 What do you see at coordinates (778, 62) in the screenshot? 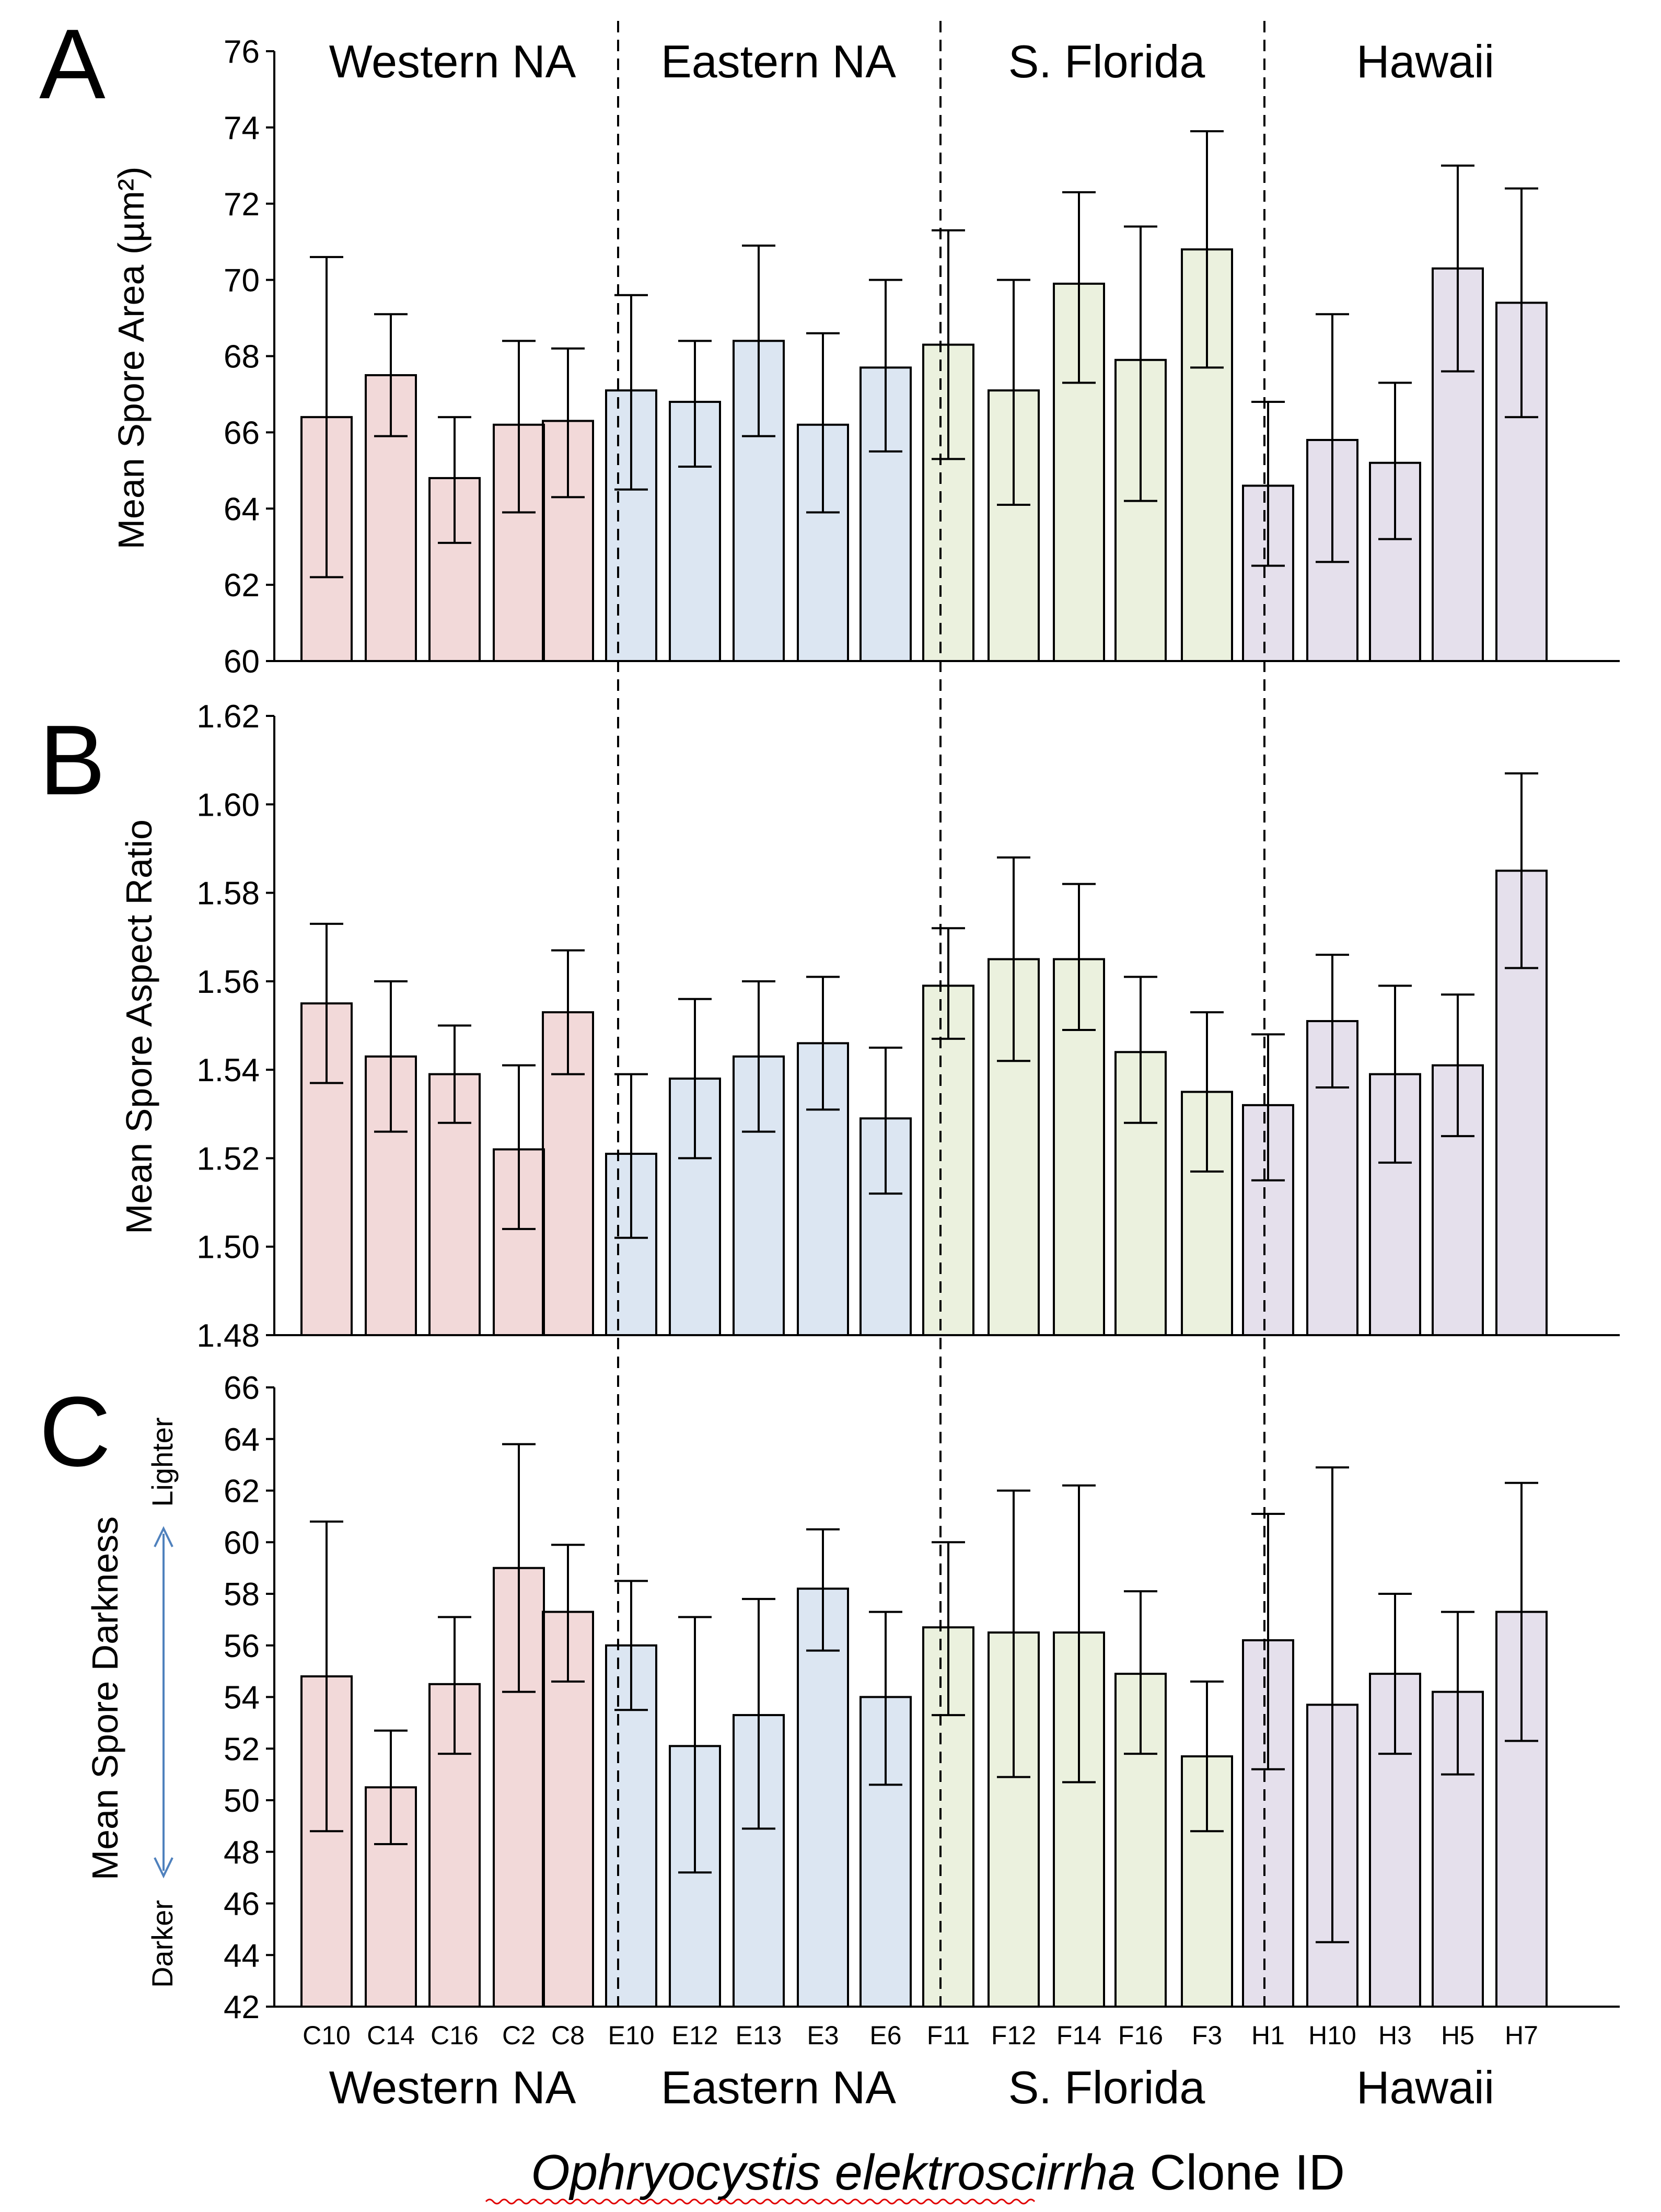
I see `top-group-label: Eastern NA` at bounding box center [778, 62].